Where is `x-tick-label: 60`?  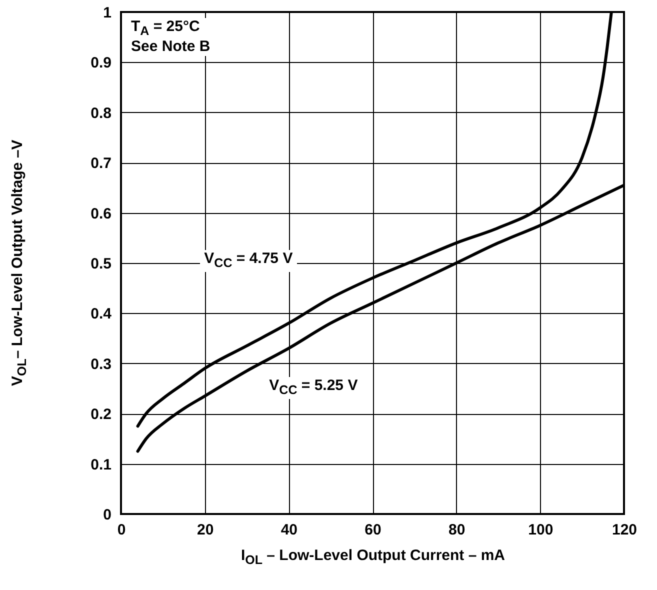 x-tick-label: 60 is located at coordinates (373, 530).